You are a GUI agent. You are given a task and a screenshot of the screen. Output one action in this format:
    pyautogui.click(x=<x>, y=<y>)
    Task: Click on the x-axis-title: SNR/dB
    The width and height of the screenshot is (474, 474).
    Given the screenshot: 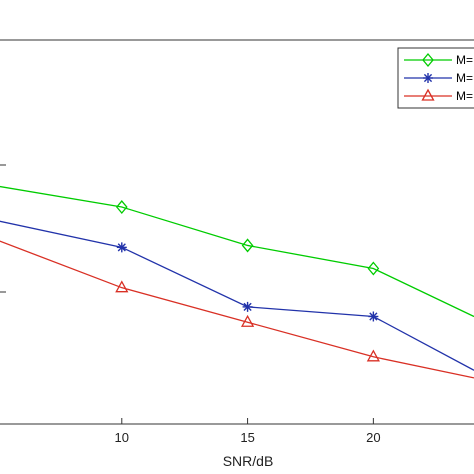 What is the action you would take?
    pyautogui.click(x=248, y=461)
    